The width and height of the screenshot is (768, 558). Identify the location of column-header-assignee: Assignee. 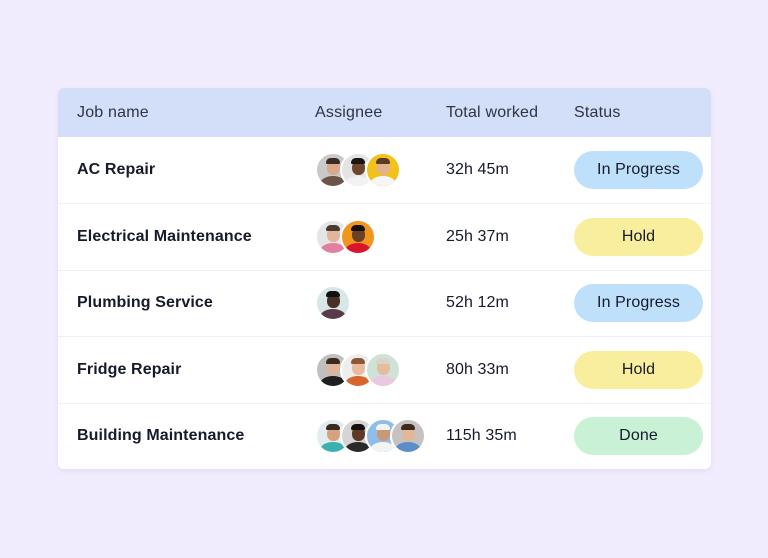
(349, 112).